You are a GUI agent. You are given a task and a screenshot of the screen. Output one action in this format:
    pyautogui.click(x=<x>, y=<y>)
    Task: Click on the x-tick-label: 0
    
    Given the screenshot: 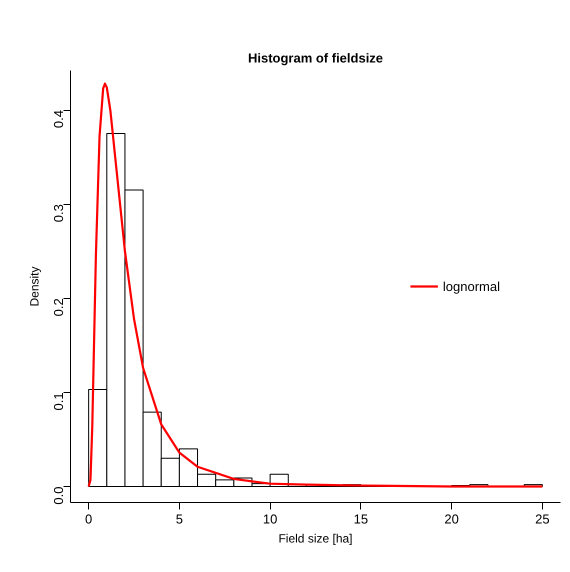 What is the action you would take?
    pyautogui.click(x=88, y=519)
    